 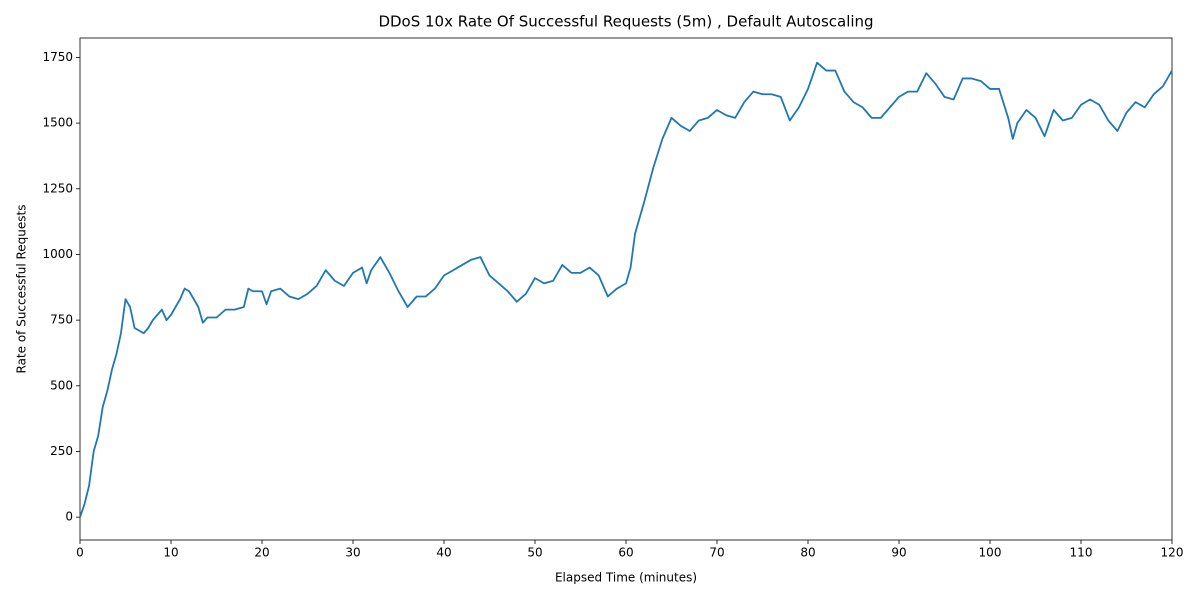 What do you see at coordinates (61, 320) in the screenshot?
I see `y-tick-label: 750` at bounding box center [61, 320].